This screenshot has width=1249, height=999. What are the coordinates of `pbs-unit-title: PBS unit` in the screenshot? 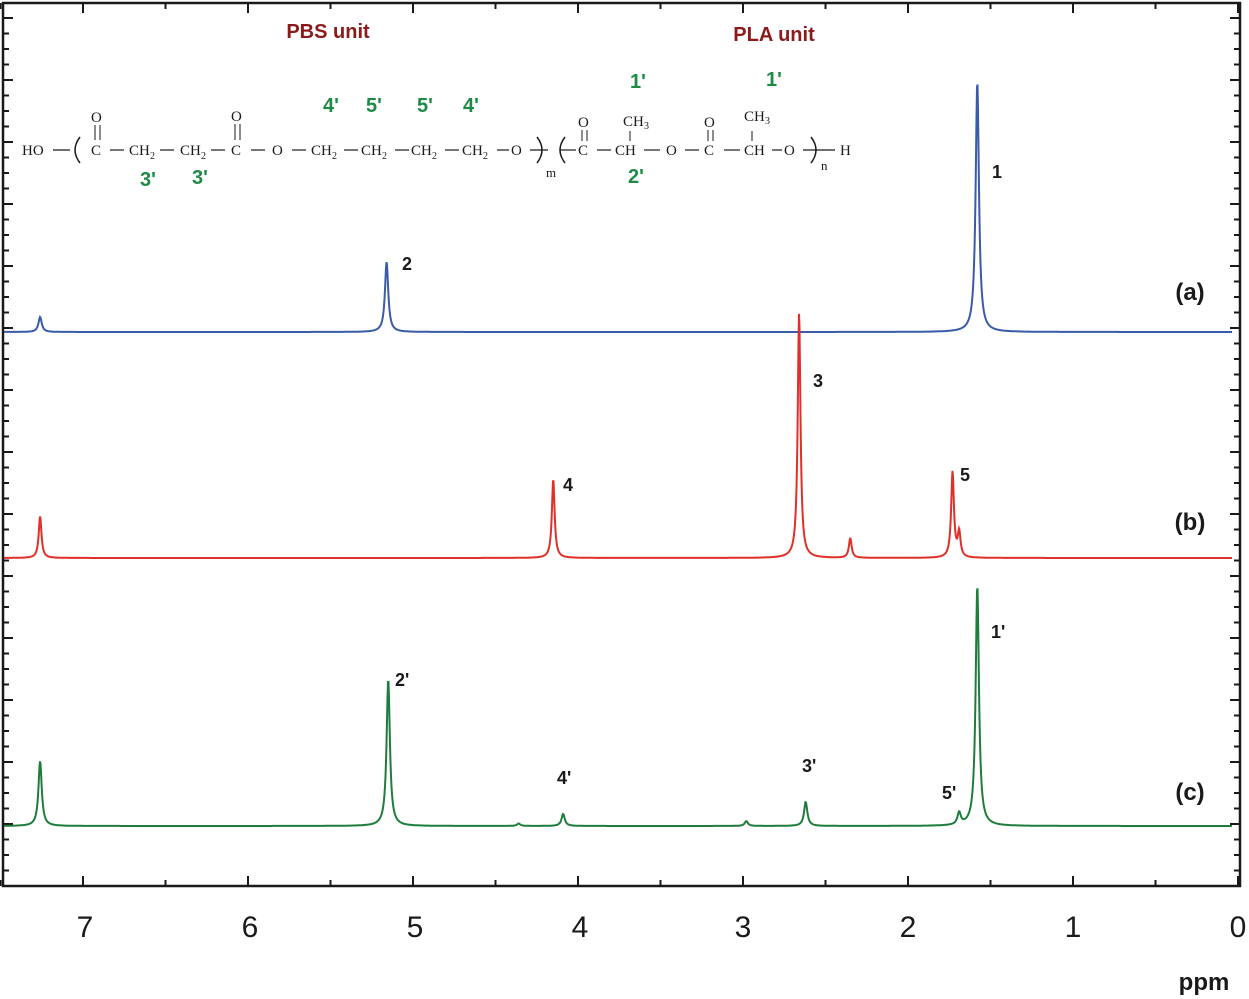 It's located at (328, 32).